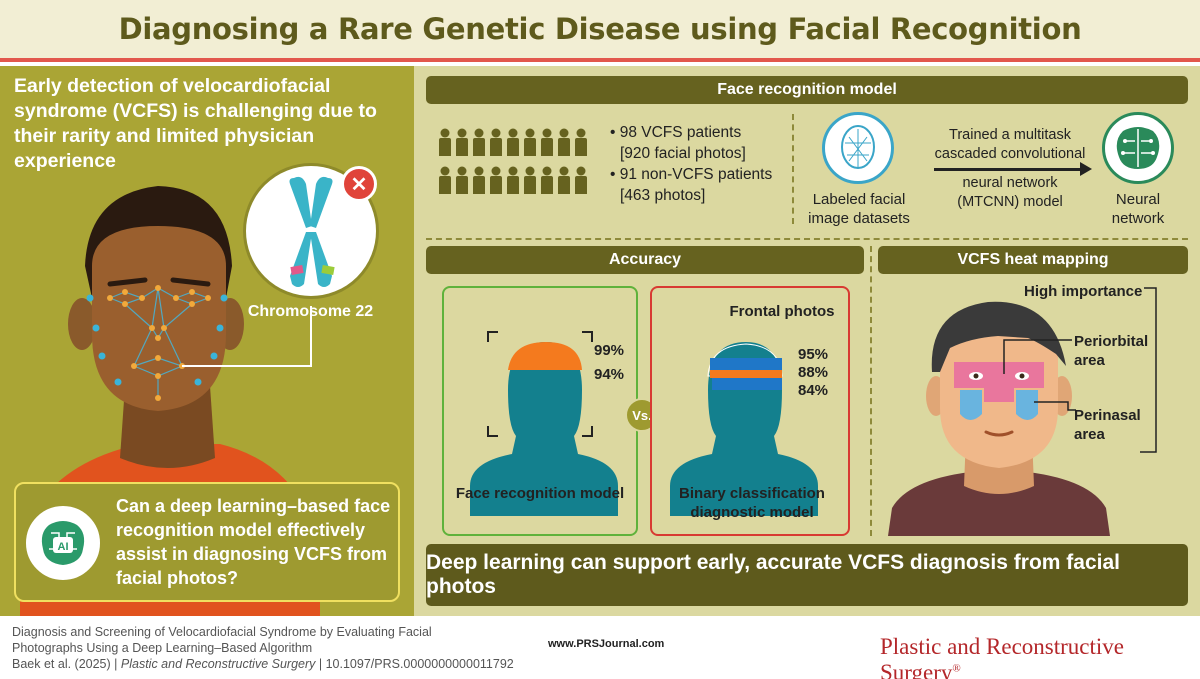  What do you see at coordinates (663, 195) in the screenshot?
I see `bullet-non-vcfs-photos: [463 photos]` at bounding box center [663, 195].